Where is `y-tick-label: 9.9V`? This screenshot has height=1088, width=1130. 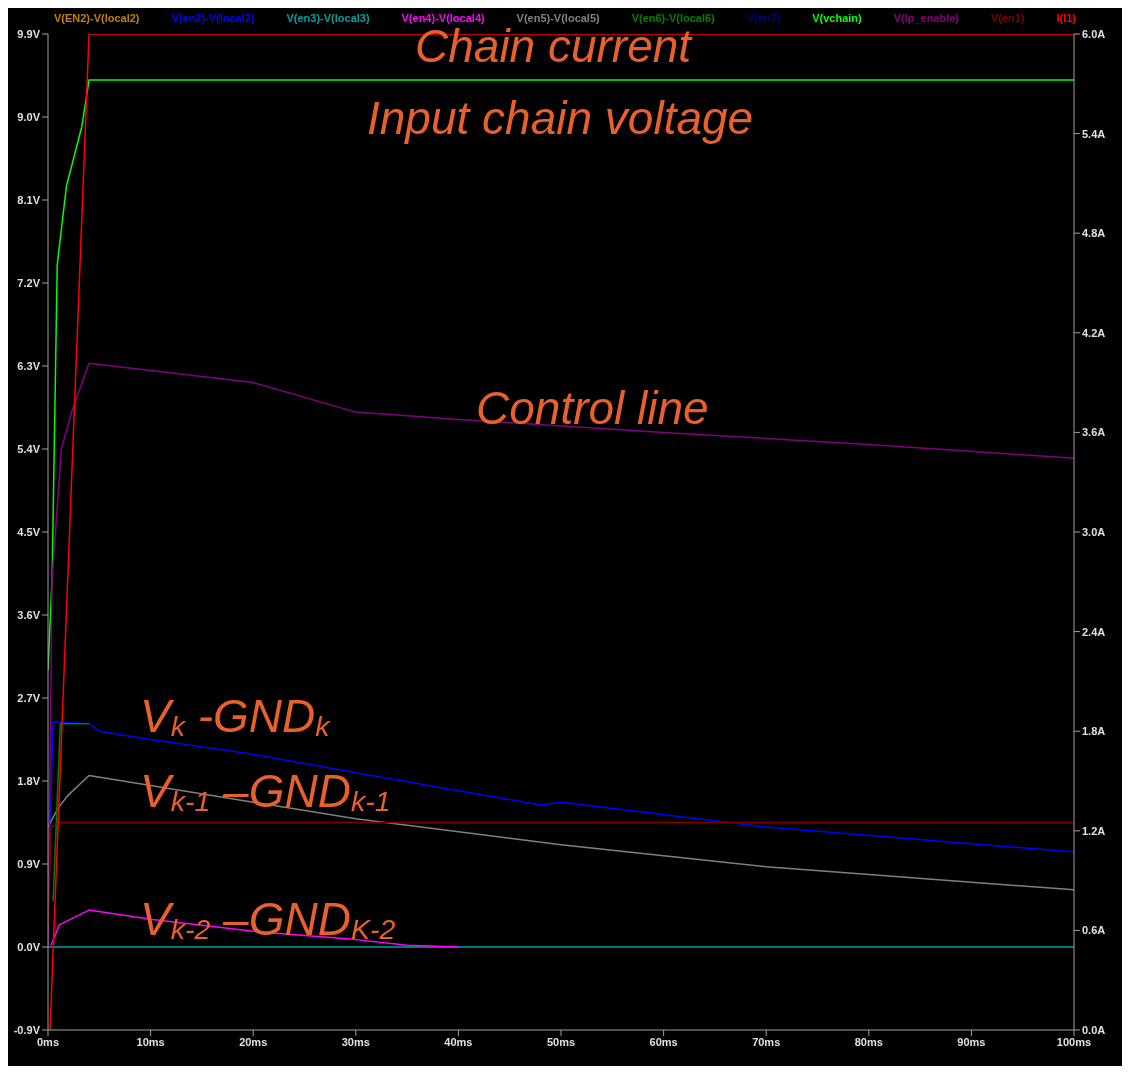 y-tick-label: 9.9V is located at coordinates (29, 33).